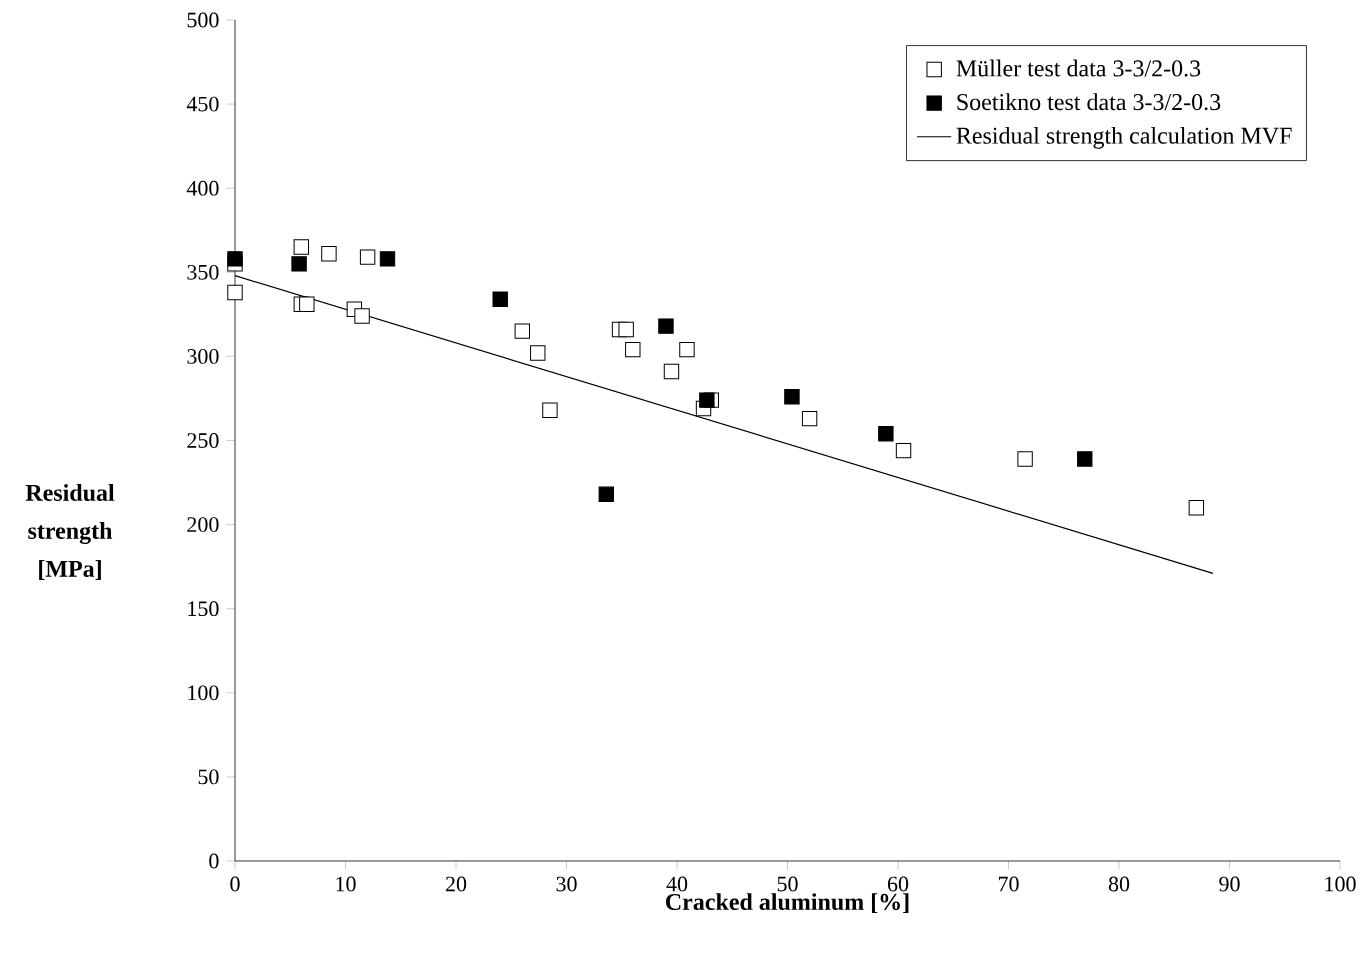 The width and height of the screenshot is (1366, 956). What do you see at coordinates (1229, 884) in the screenshot?
I see `x-tick-label: 90` at bounding box center [1229, 884].